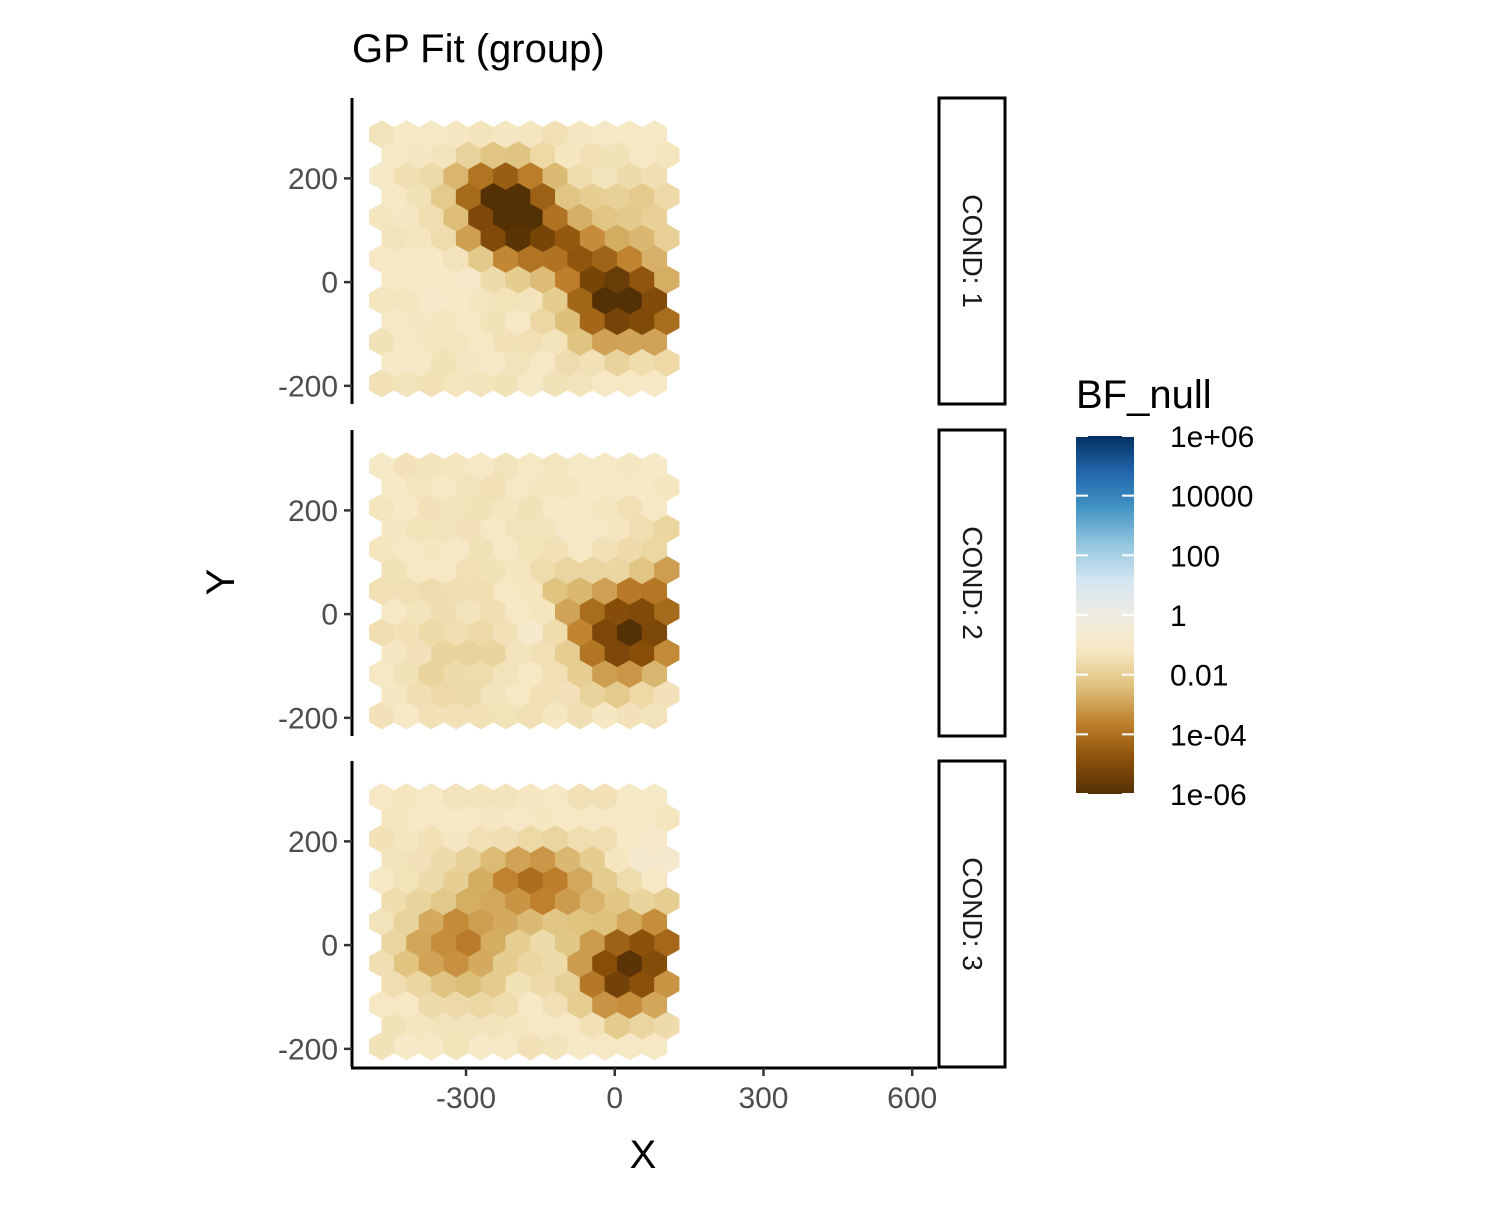 The image size is (1500, 1205). What do you see at coordinates (1178, 616) in the screenshot?
I see `colorbar-label: 1` at bounding box center [1178, 616].